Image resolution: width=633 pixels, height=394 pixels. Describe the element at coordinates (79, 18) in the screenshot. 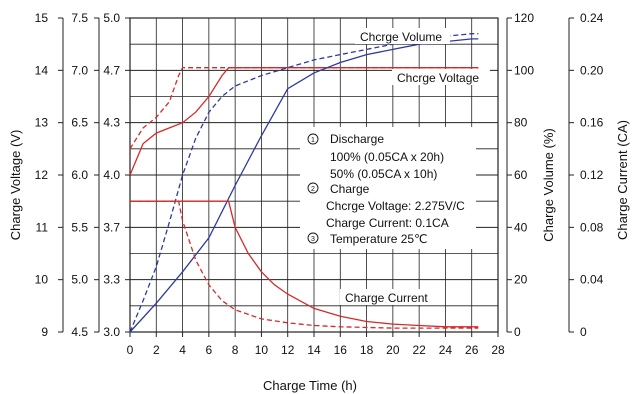

I see `left-tick-label: 7.5` at that location.